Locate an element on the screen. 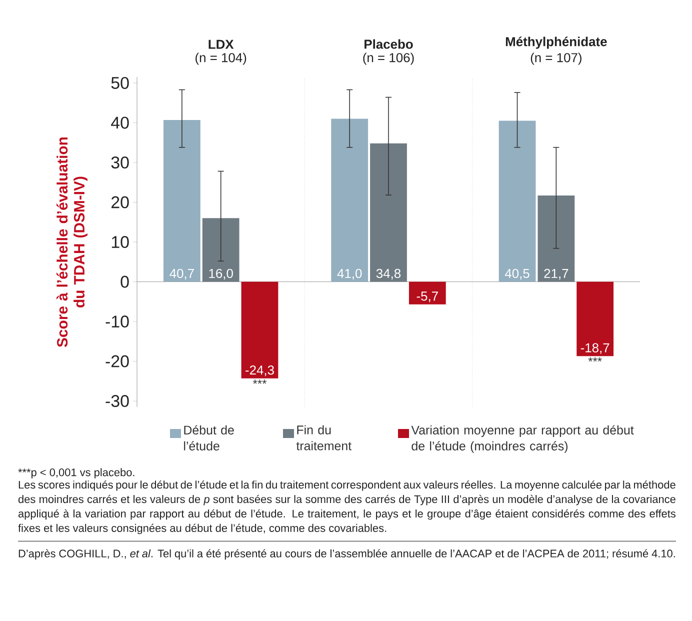 This screenshot has height=621, width=692. data-label: -18,7 is located at coordinates (595, 348).